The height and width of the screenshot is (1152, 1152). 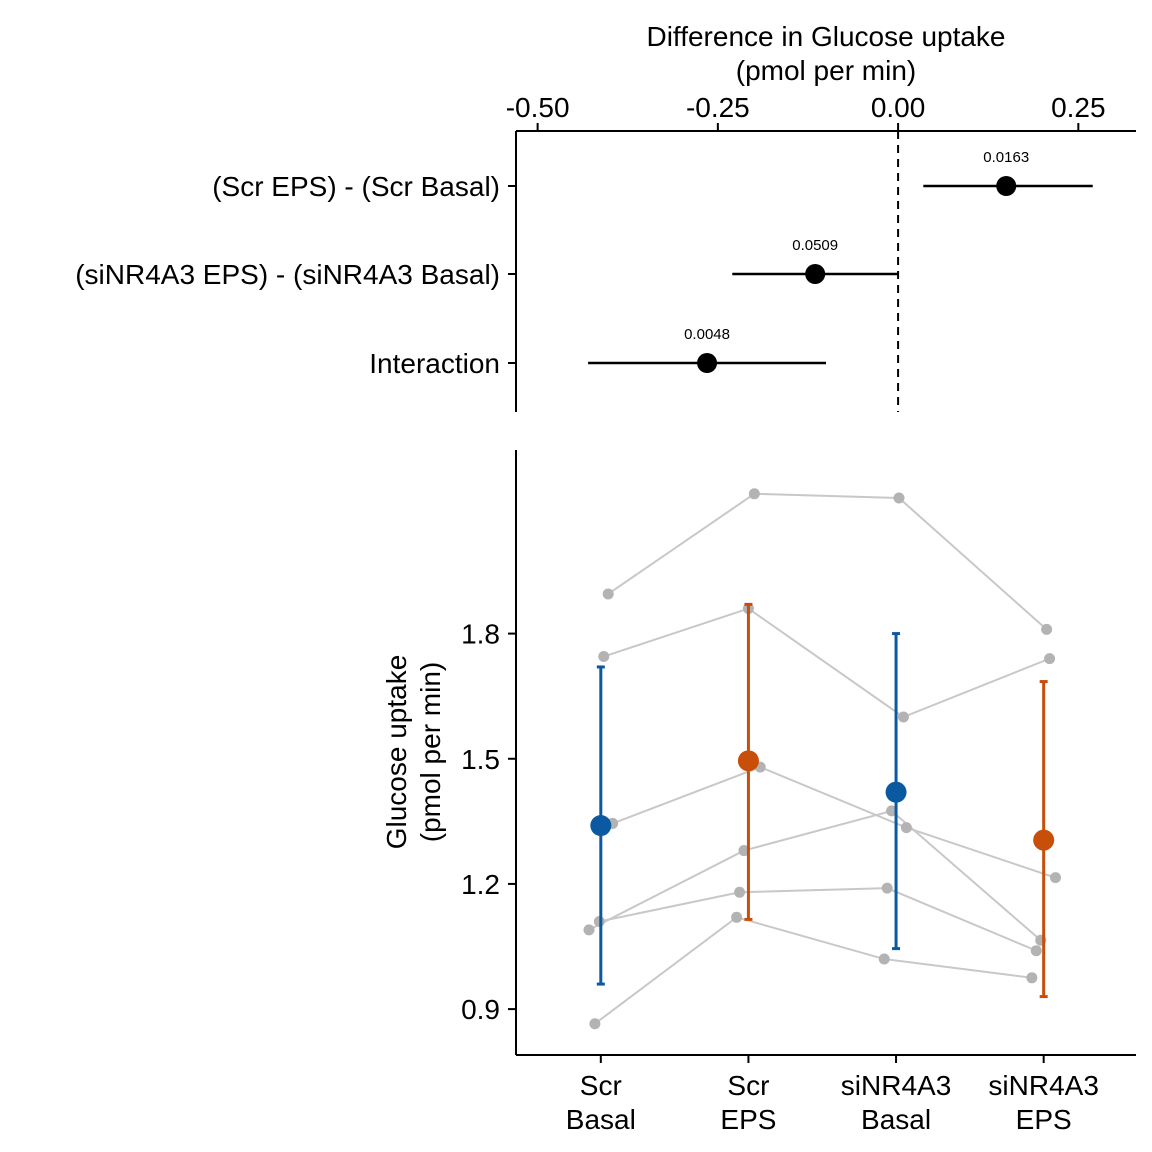 I want to click on forest-row-label: (siNR4A3 EPS) - (siNR4A3 Basal), so click(x=287, y=274).